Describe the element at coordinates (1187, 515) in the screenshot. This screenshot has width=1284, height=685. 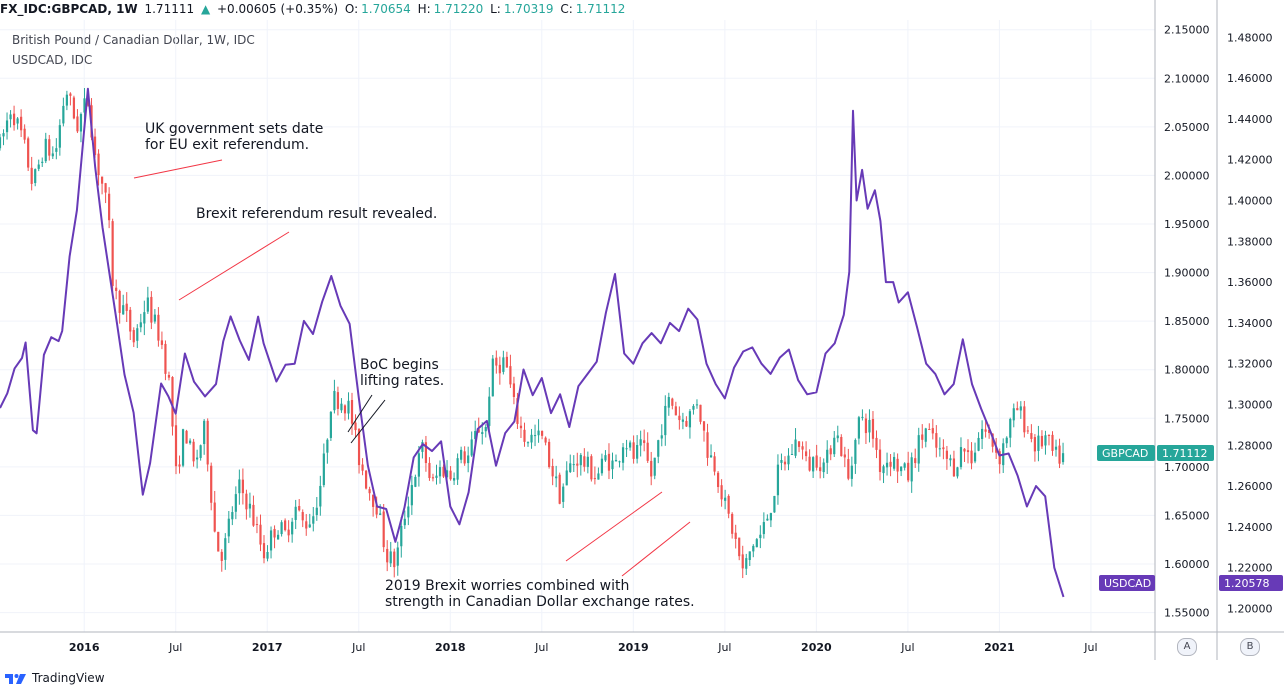
I see `price-axis-label: 1.65000` at that location.